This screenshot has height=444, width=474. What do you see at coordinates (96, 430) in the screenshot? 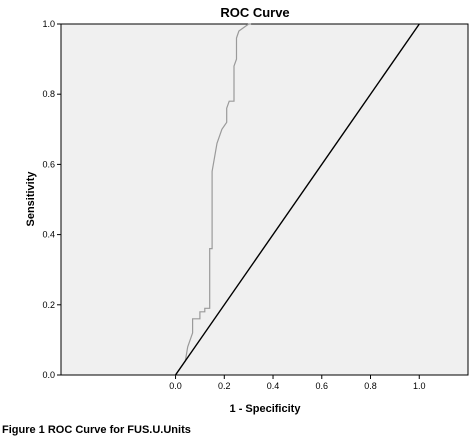
I see `figure-caption: Figure 1 ROC Curve for FUS.U.Units` at bounding box center [96, 430].